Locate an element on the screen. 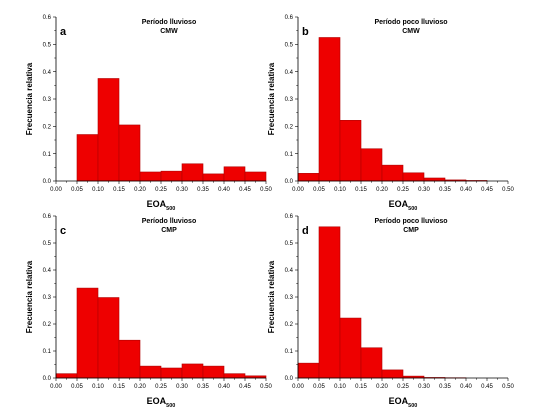  panel-letter: d is located at coordinates (305, 231).